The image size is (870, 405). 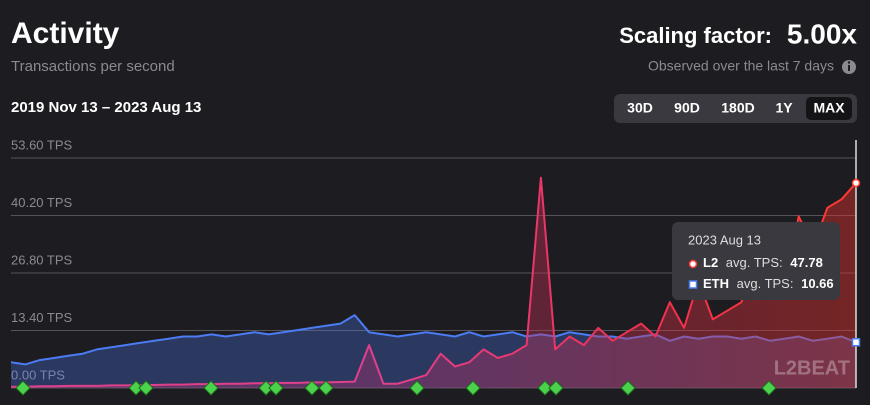 What do you see at coordinates (38, 374) in the screenshot?
I see `y-tick-label: 0.00 TPS` at bounding box center [38, 374].